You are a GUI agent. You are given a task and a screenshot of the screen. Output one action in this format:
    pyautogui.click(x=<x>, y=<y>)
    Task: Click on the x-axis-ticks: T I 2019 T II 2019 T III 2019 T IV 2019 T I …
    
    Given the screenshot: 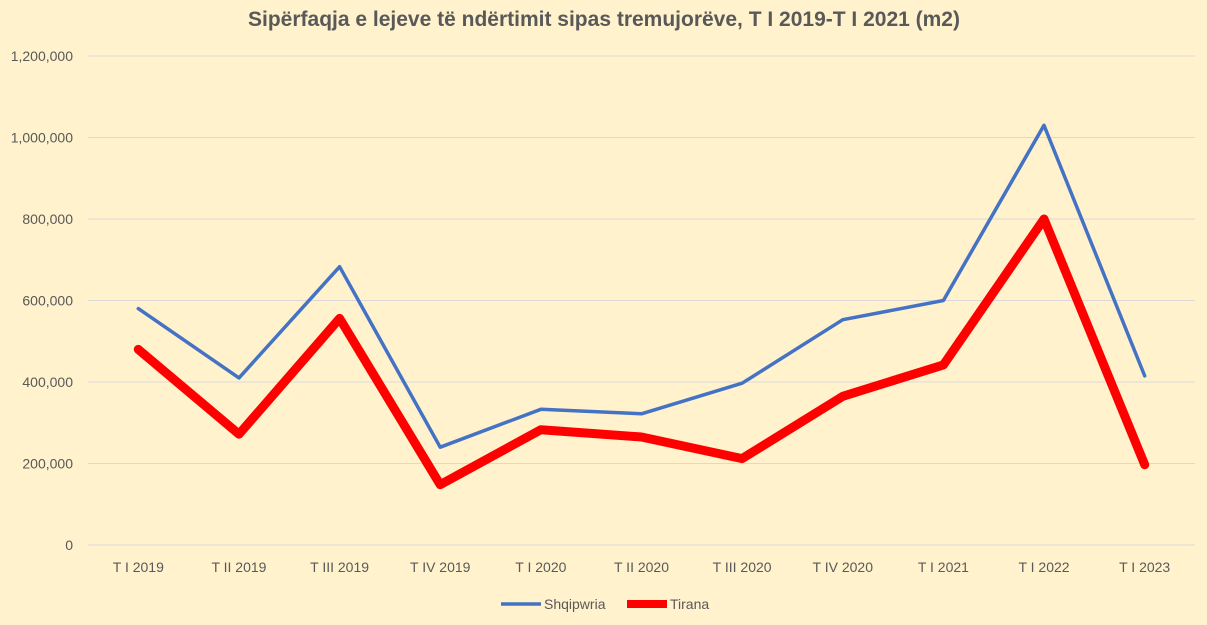 What is the action you would take?
    pyautogui.click(x=642, y=567)
    